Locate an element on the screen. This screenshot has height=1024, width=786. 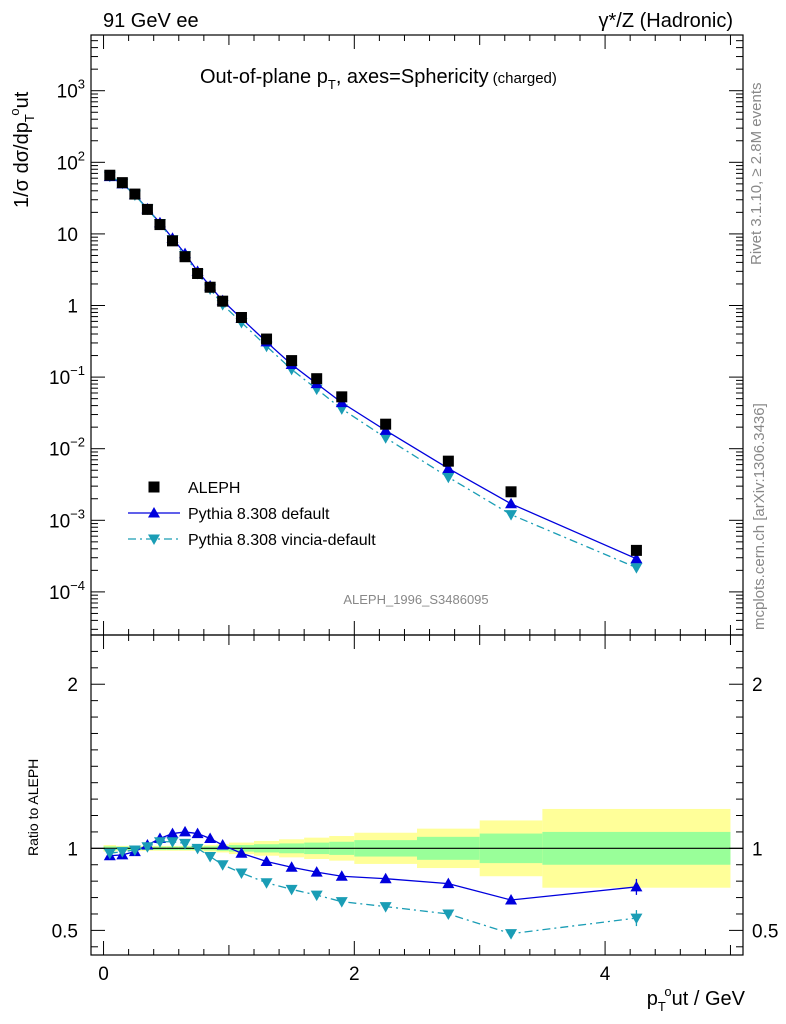
watermark: ALEPH_1996_S3486095 is located at coordinates (415, 599).